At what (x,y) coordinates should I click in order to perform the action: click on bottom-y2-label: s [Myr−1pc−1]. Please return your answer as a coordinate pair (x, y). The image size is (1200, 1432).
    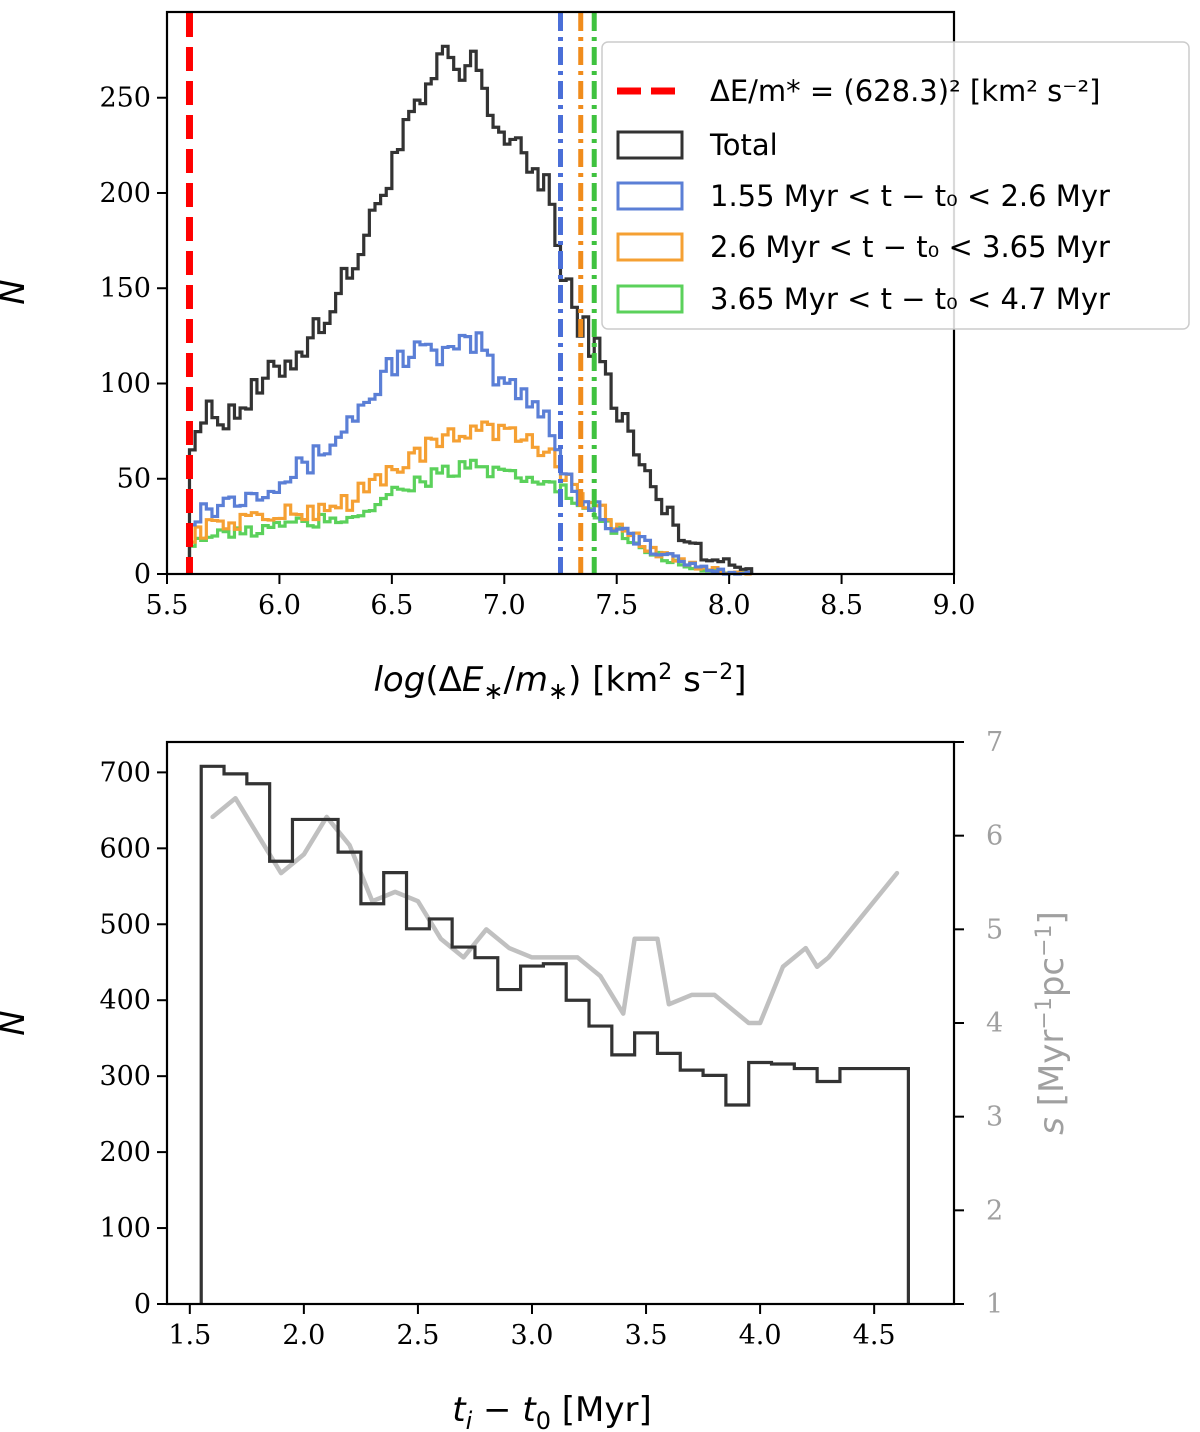
    Looking at the image, I should click on (1052, 1023).